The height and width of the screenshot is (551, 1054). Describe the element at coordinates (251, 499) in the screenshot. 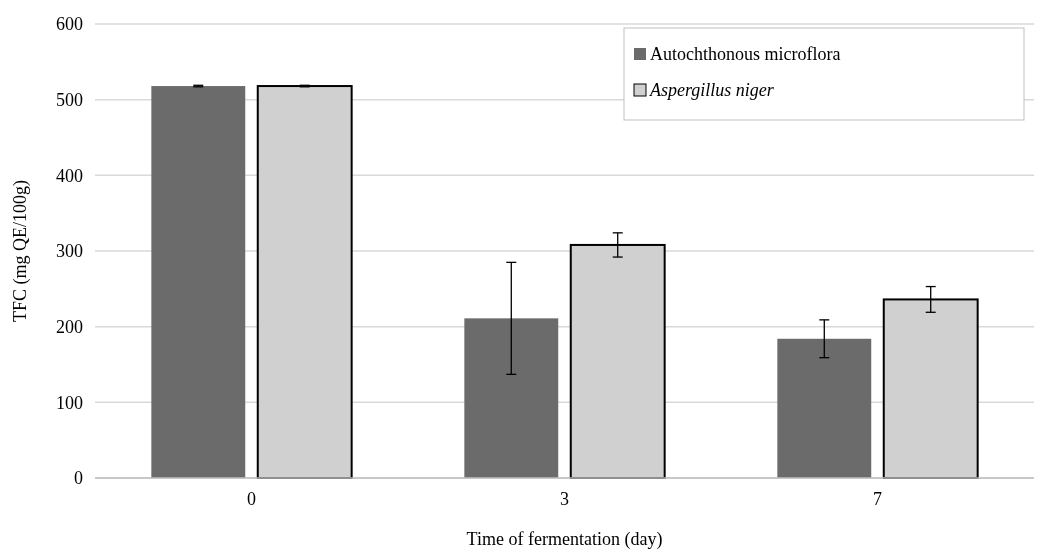

I see `x-tick-label: 0` at that location.